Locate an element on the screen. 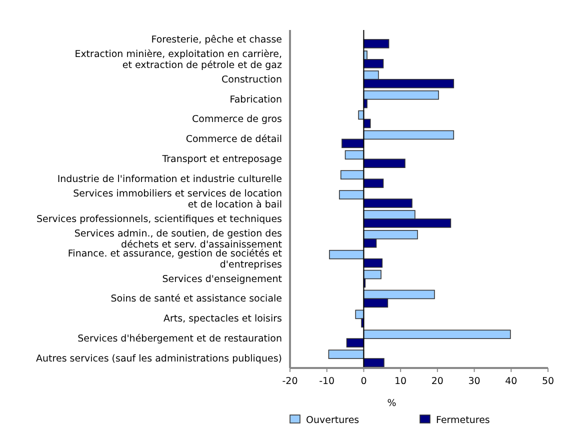  y-tick-label: Finance. et assurance, gestion de sociétés et d'entreprises is located at coordinates (175, 259).